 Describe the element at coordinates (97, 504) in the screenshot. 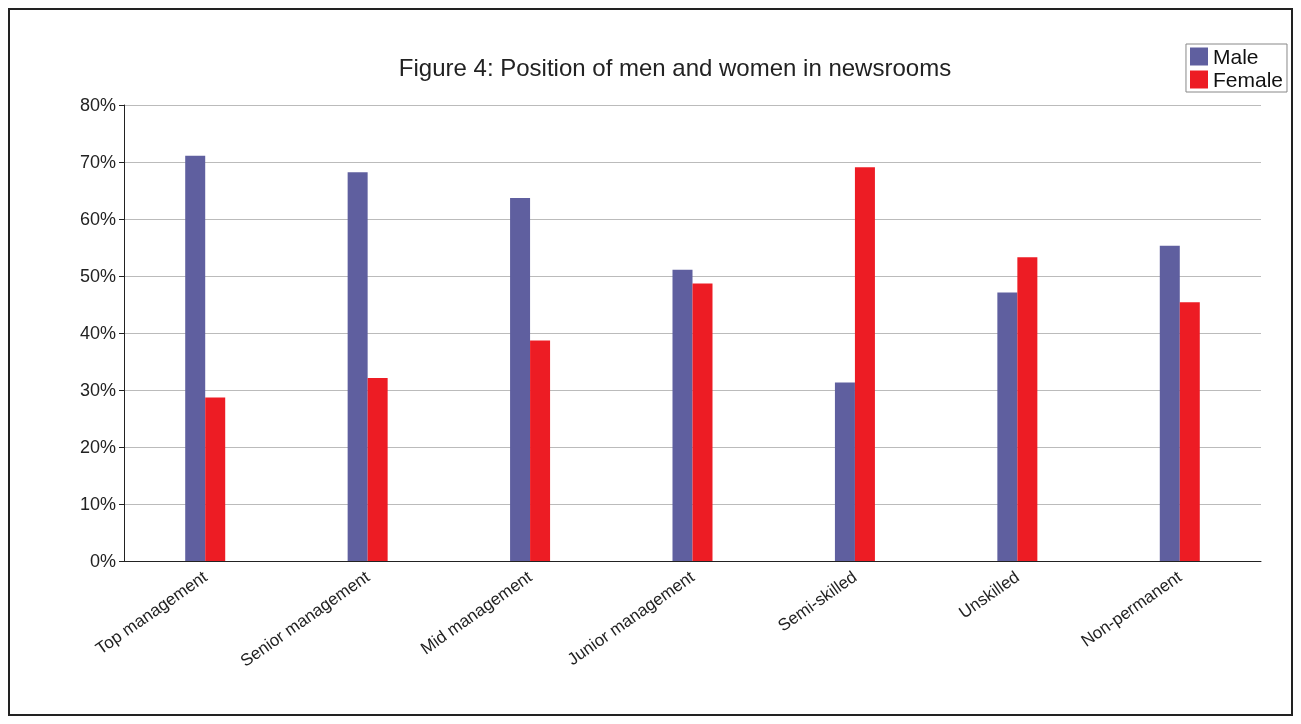

I see `y-tick-label: 10%` at that location.